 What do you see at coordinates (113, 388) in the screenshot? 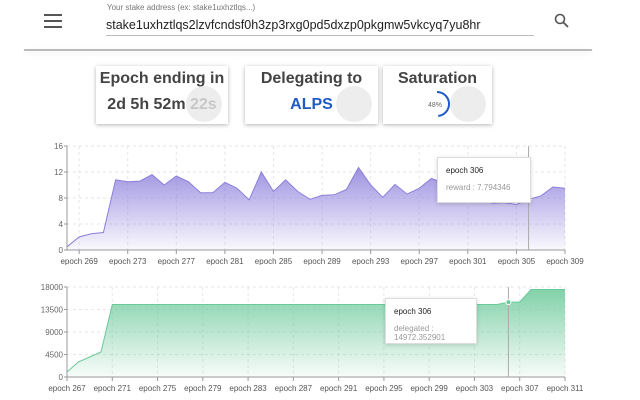
I see `x-tick-label: epoch 271` at bounding box center [113, 388].